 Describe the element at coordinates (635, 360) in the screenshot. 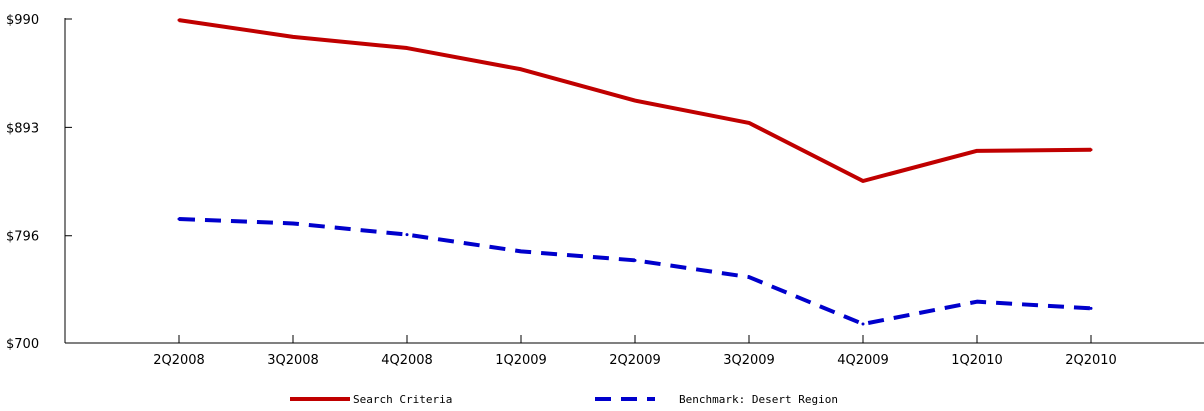

I see `x-tick-label: 2Q2009` at that location.